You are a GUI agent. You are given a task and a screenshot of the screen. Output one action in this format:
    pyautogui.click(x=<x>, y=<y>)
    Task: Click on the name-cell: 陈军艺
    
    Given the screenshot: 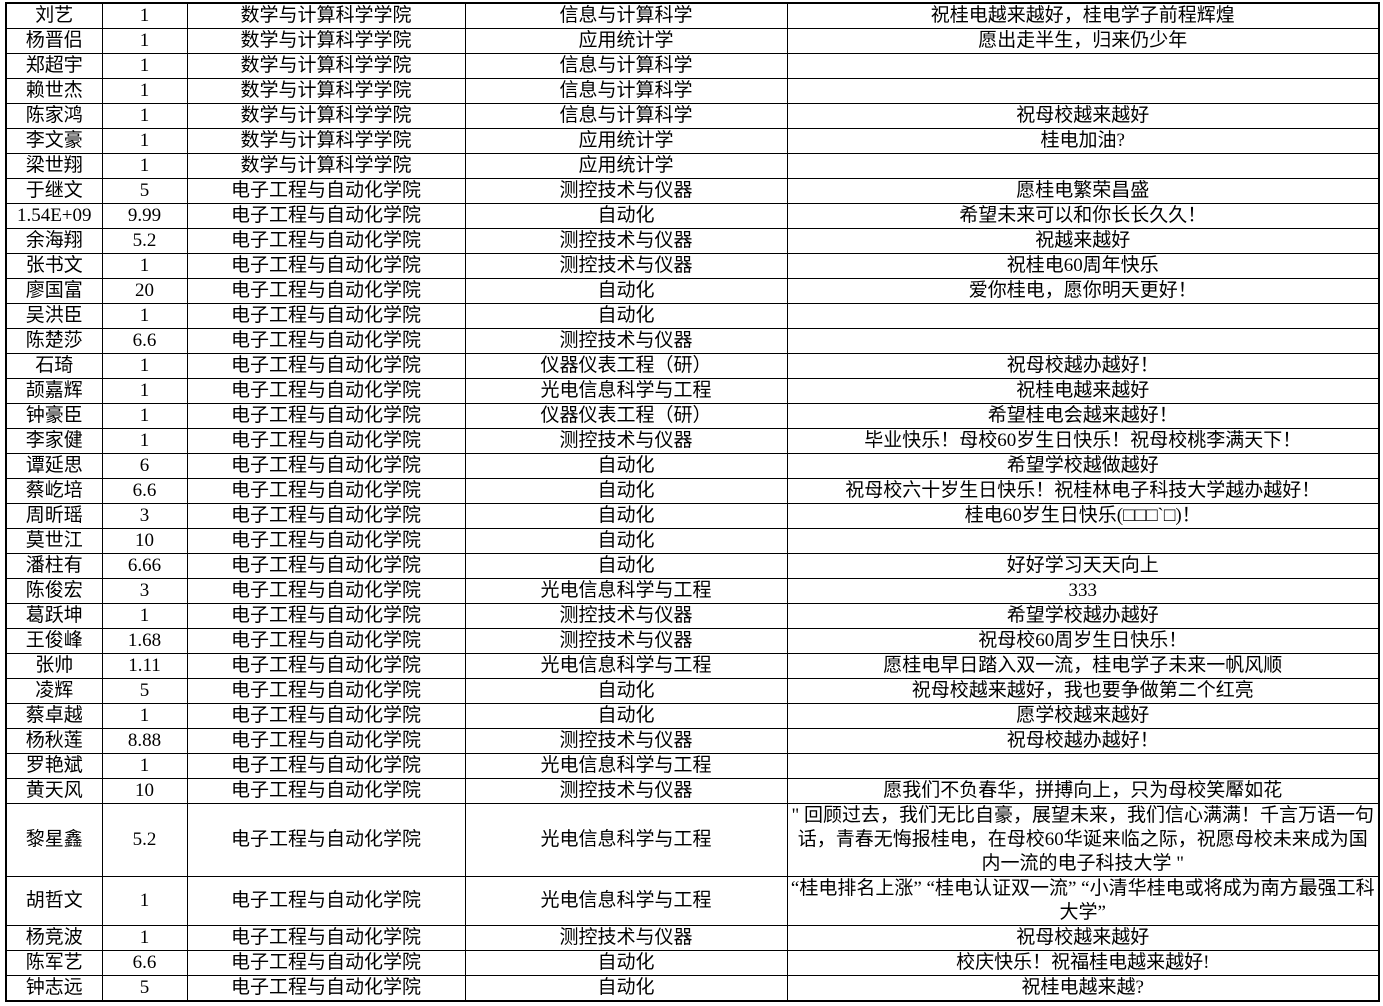 What is the action you would take?
    pyautogui.click(x=54, y=963)
    